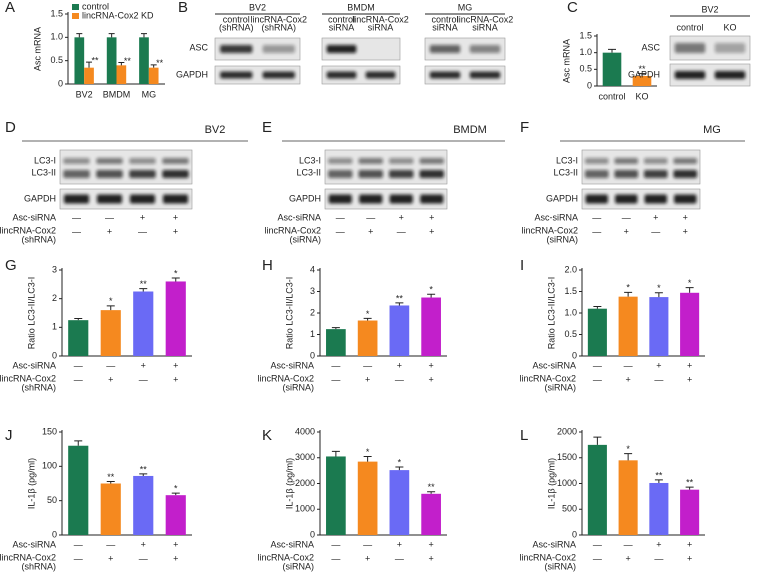  I want to click on row-label: GAPDH, so click(305, 198).